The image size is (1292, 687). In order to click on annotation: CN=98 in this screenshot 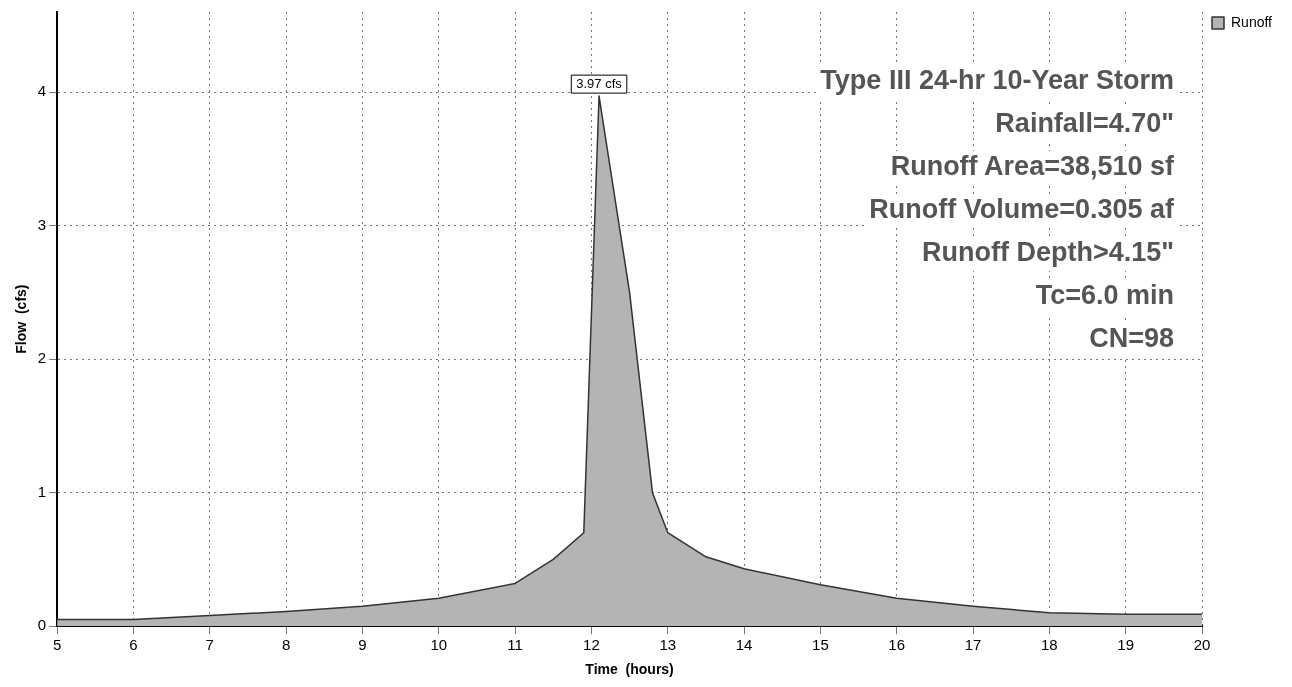, I will do `click(1131, 338)`.